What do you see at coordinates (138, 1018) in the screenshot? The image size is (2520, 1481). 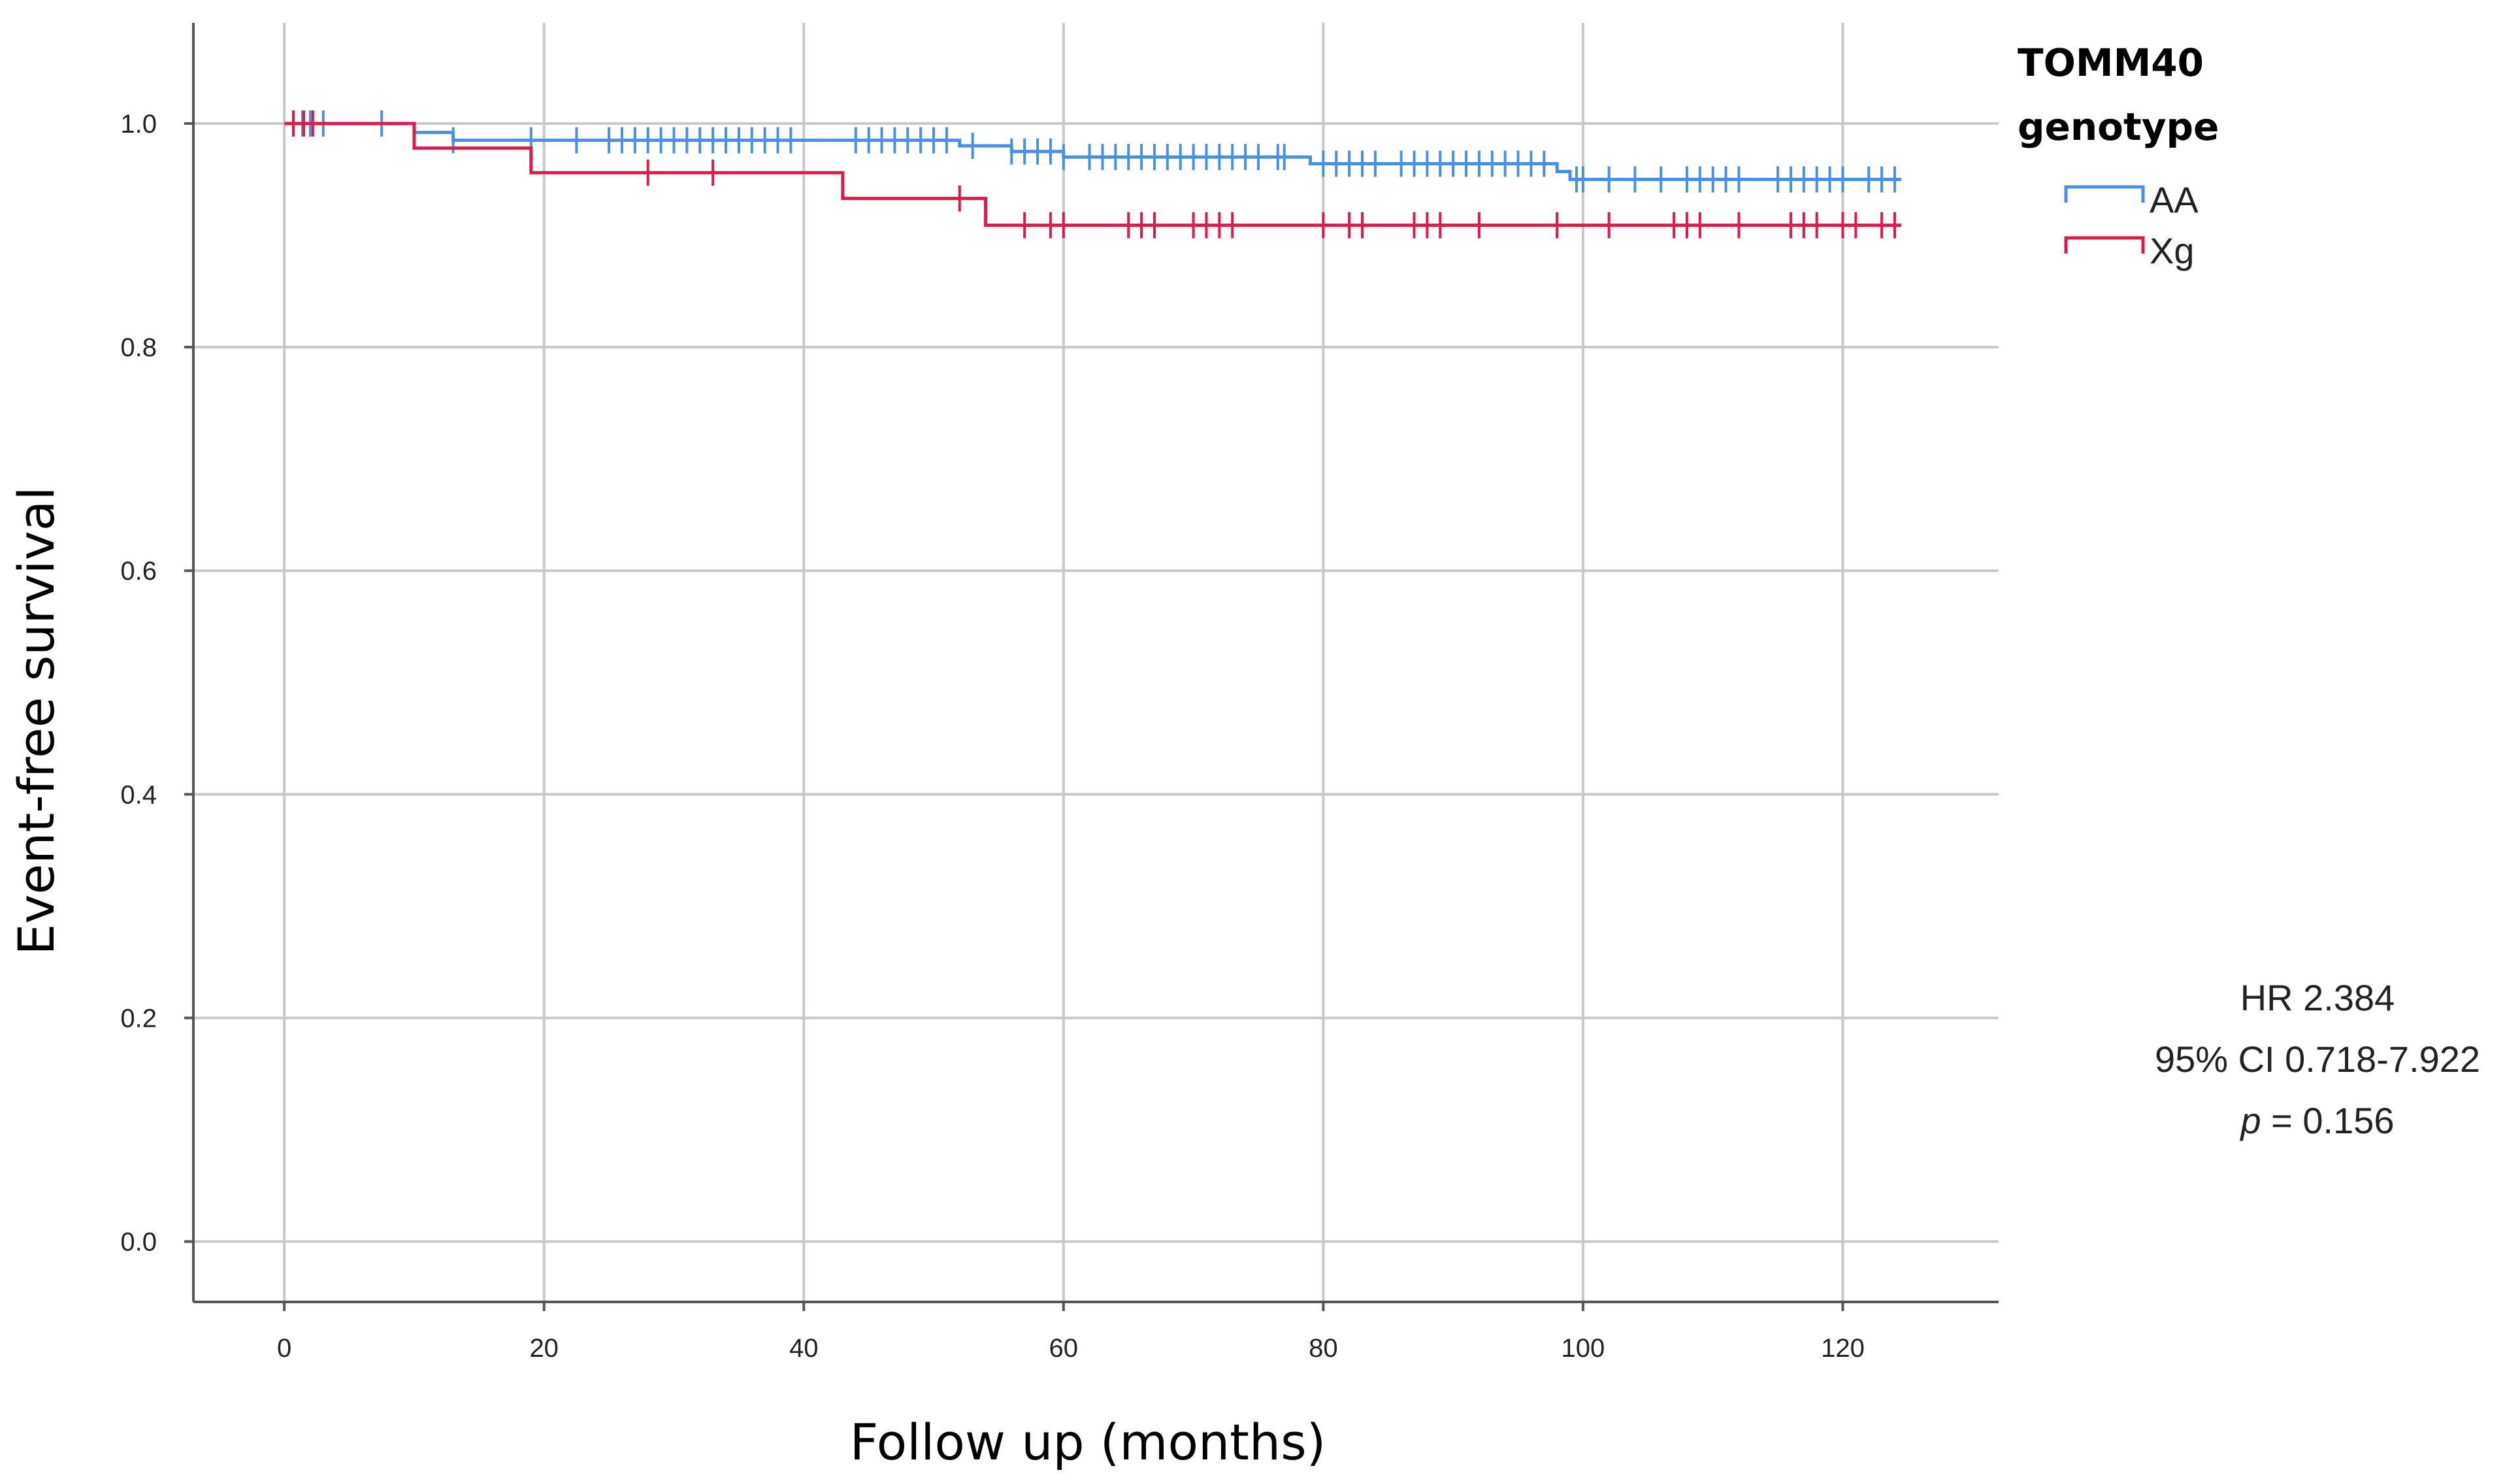 I see `y-tick-label: 0.2` at bounding box center [138, 1018].